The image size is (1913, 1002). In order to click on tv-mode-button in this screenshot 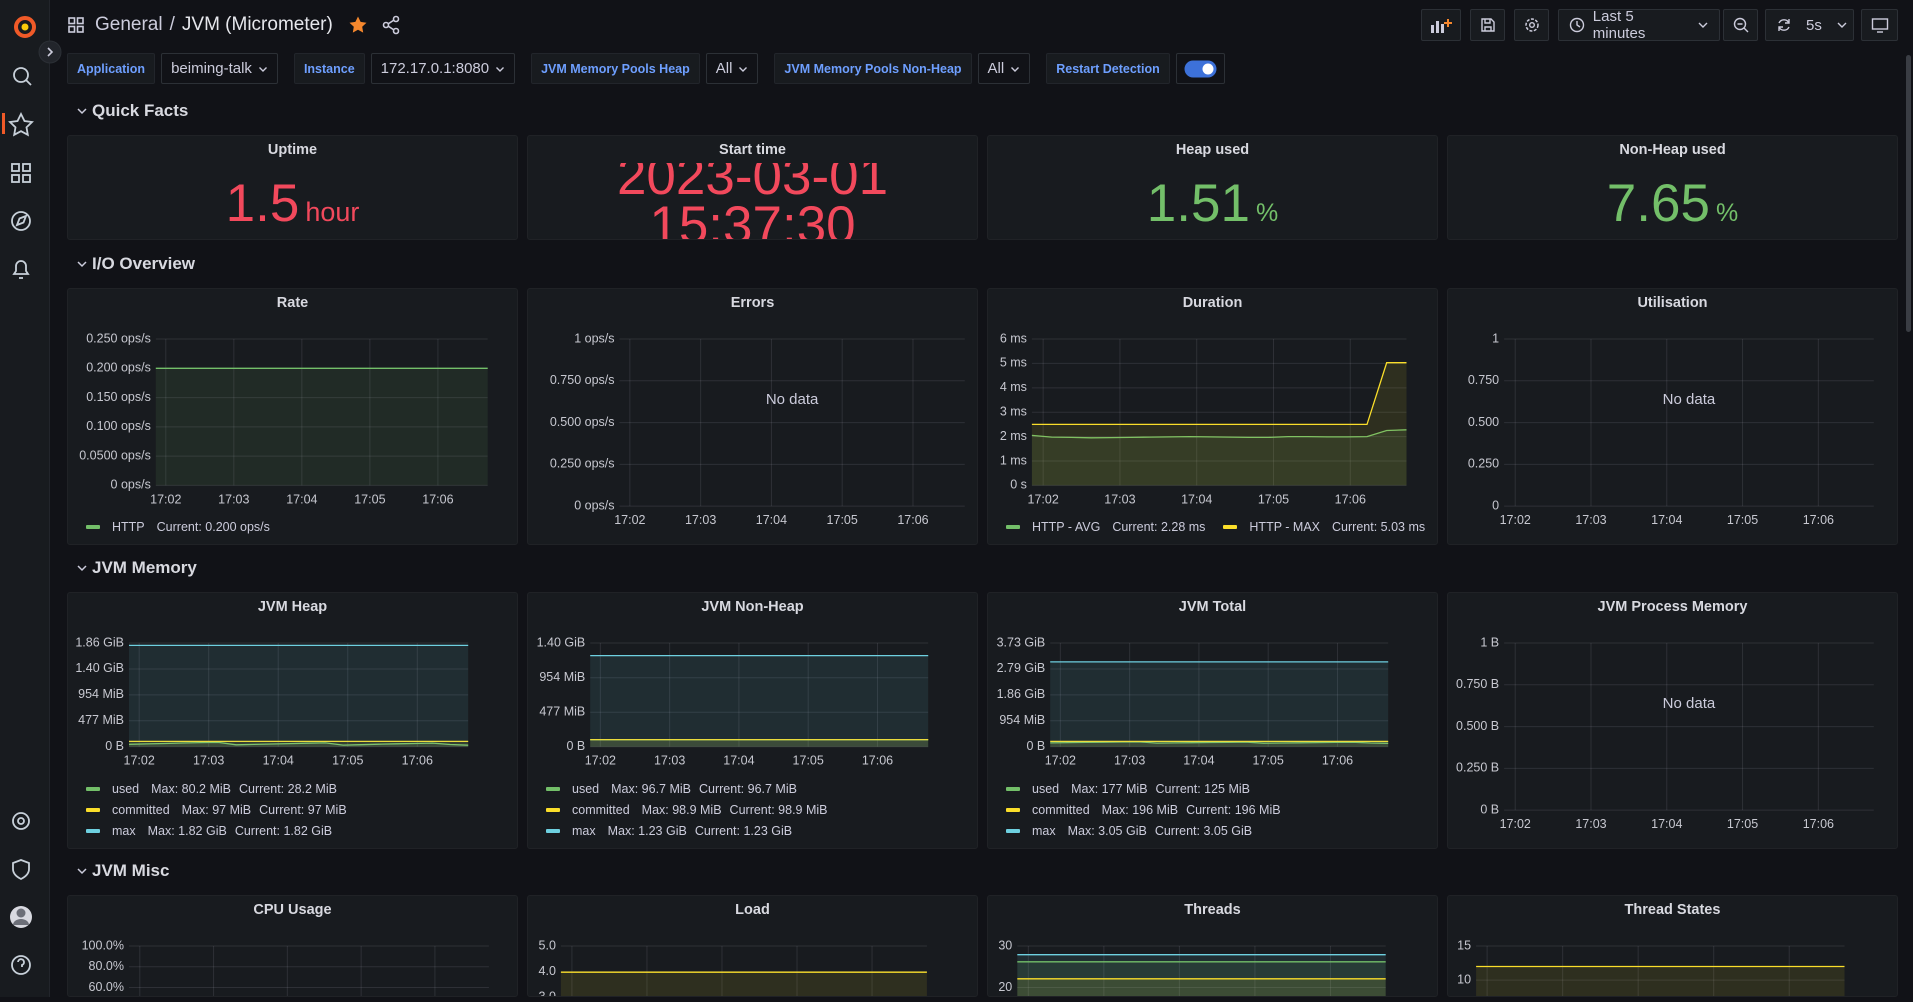, I will do `click(1879, 25)`.